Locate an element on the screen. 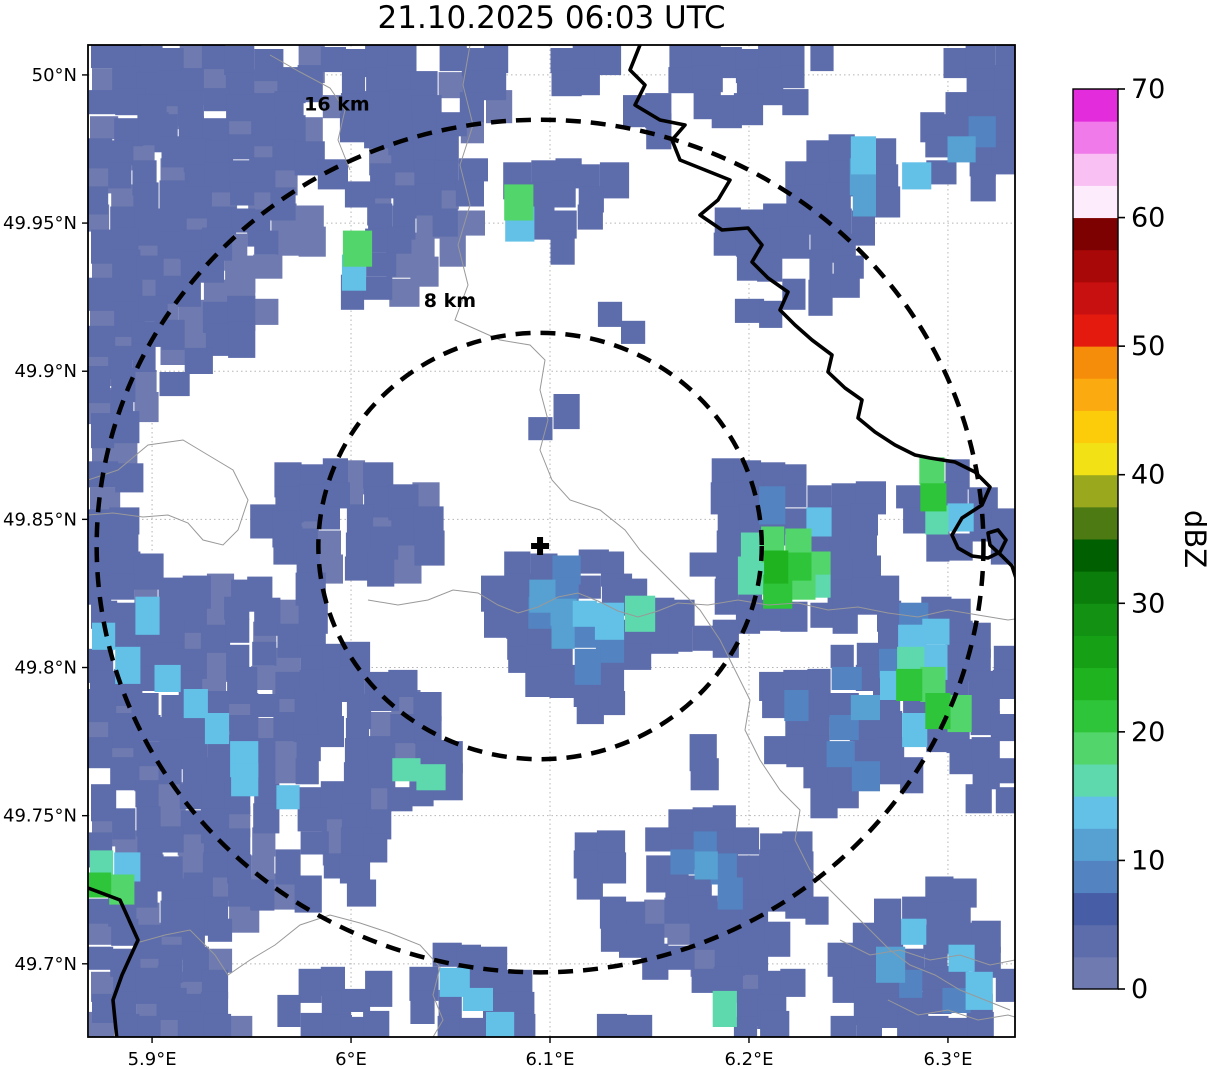 The height and width of the screenshot is (1069, 1207). colorbar-tick-label: 0 is located at coordinates (1139, 989).